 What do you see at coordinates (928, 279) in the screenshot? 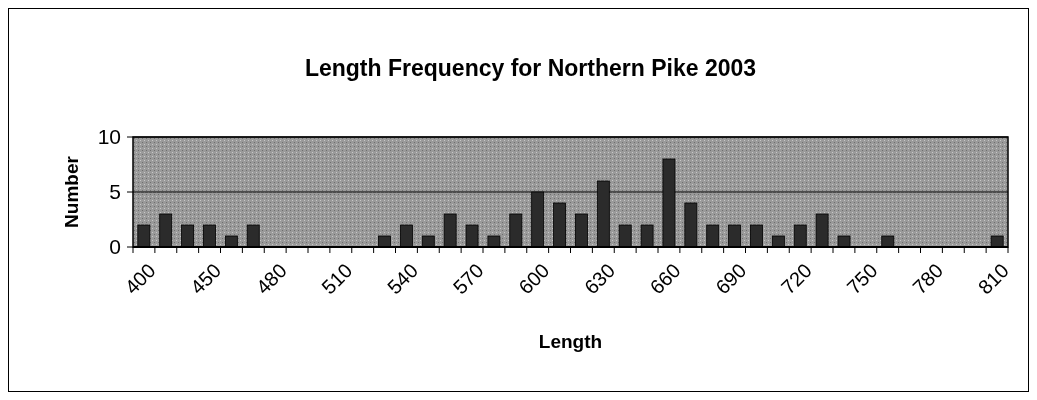
I see `x-tick-label: 780` at bounding box center [928, 279].